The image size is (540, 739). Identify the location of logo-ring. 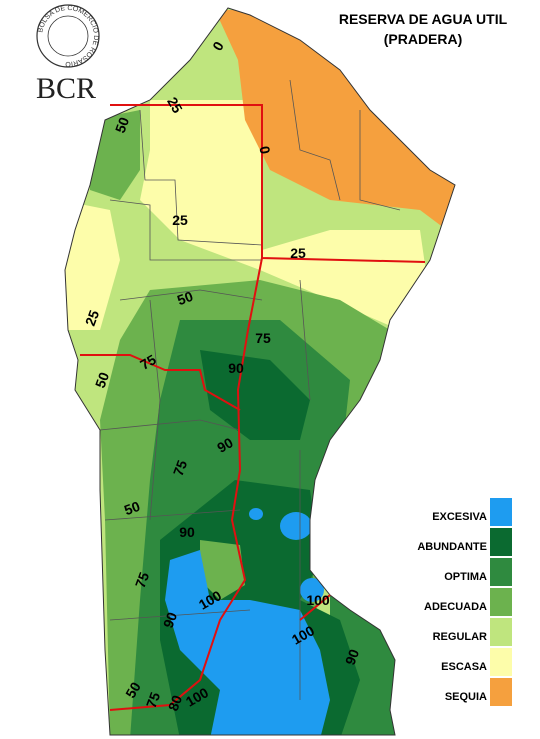
(68, 36).